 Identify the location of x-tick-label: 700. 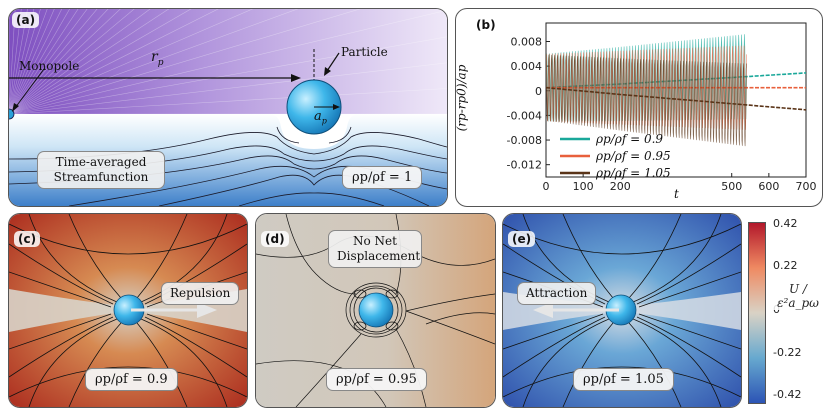
(806, 186).